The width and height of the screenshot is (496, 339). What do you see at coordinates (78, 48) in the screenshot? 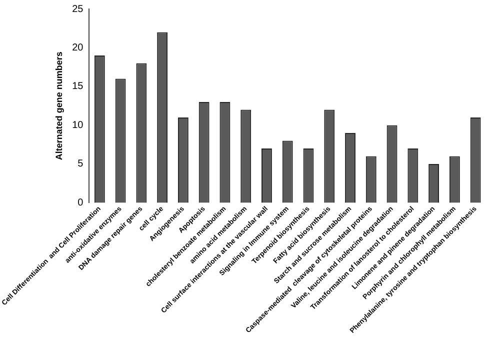
I see `y-tick-label: 20` at bounding box center [78, 48].